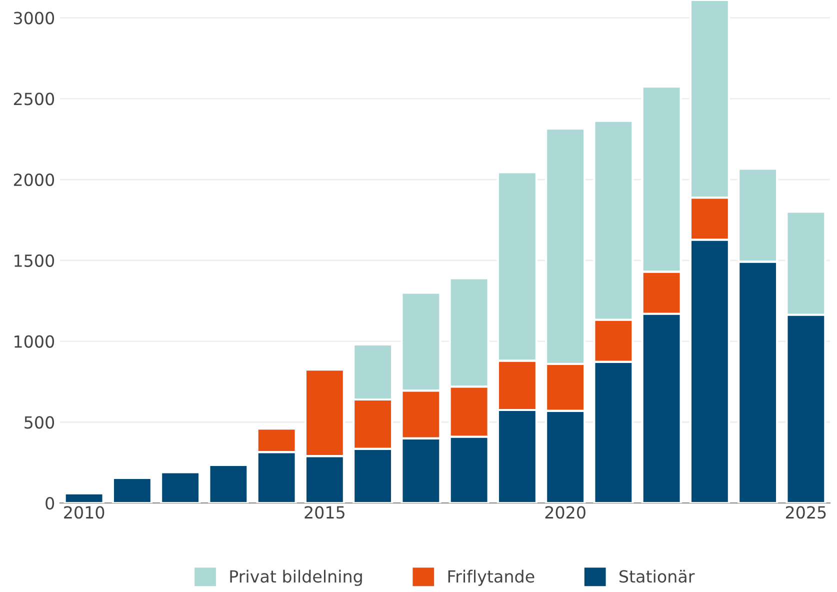 Image resolution: width=837 pixels, height=592 pixels. What do you see at coordinates (296, 578) in the screenshot?
I see `legend-label: Privat bildelning` at bounding box center [296, 578].